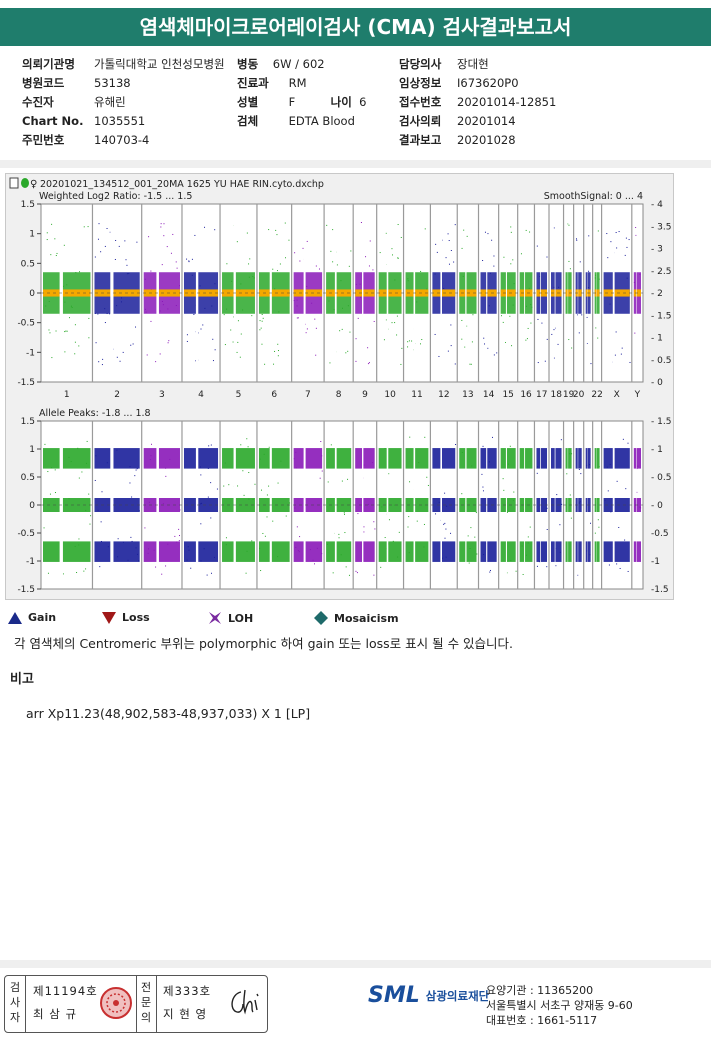 The width and height of the screenshot is (711, 1040). What do you see at coordinates (457, 995) in the screenshot?
I see `org-name: 삼광의료재단` at bounding box center [457, 995].